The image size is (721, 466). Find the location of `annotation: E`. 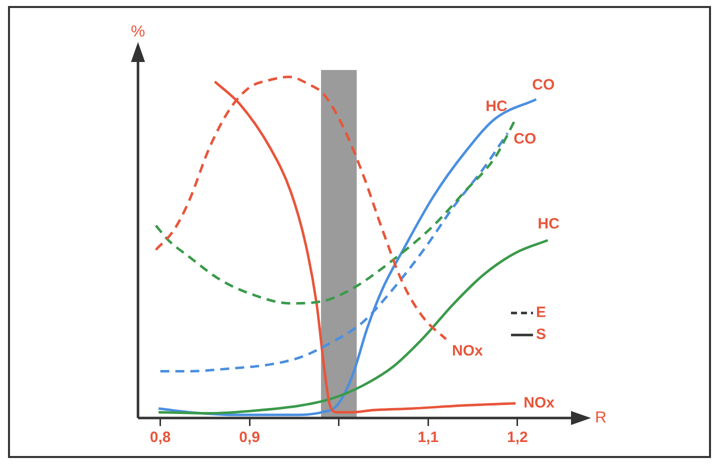

annotation: E is located at coordinates (541, 313).